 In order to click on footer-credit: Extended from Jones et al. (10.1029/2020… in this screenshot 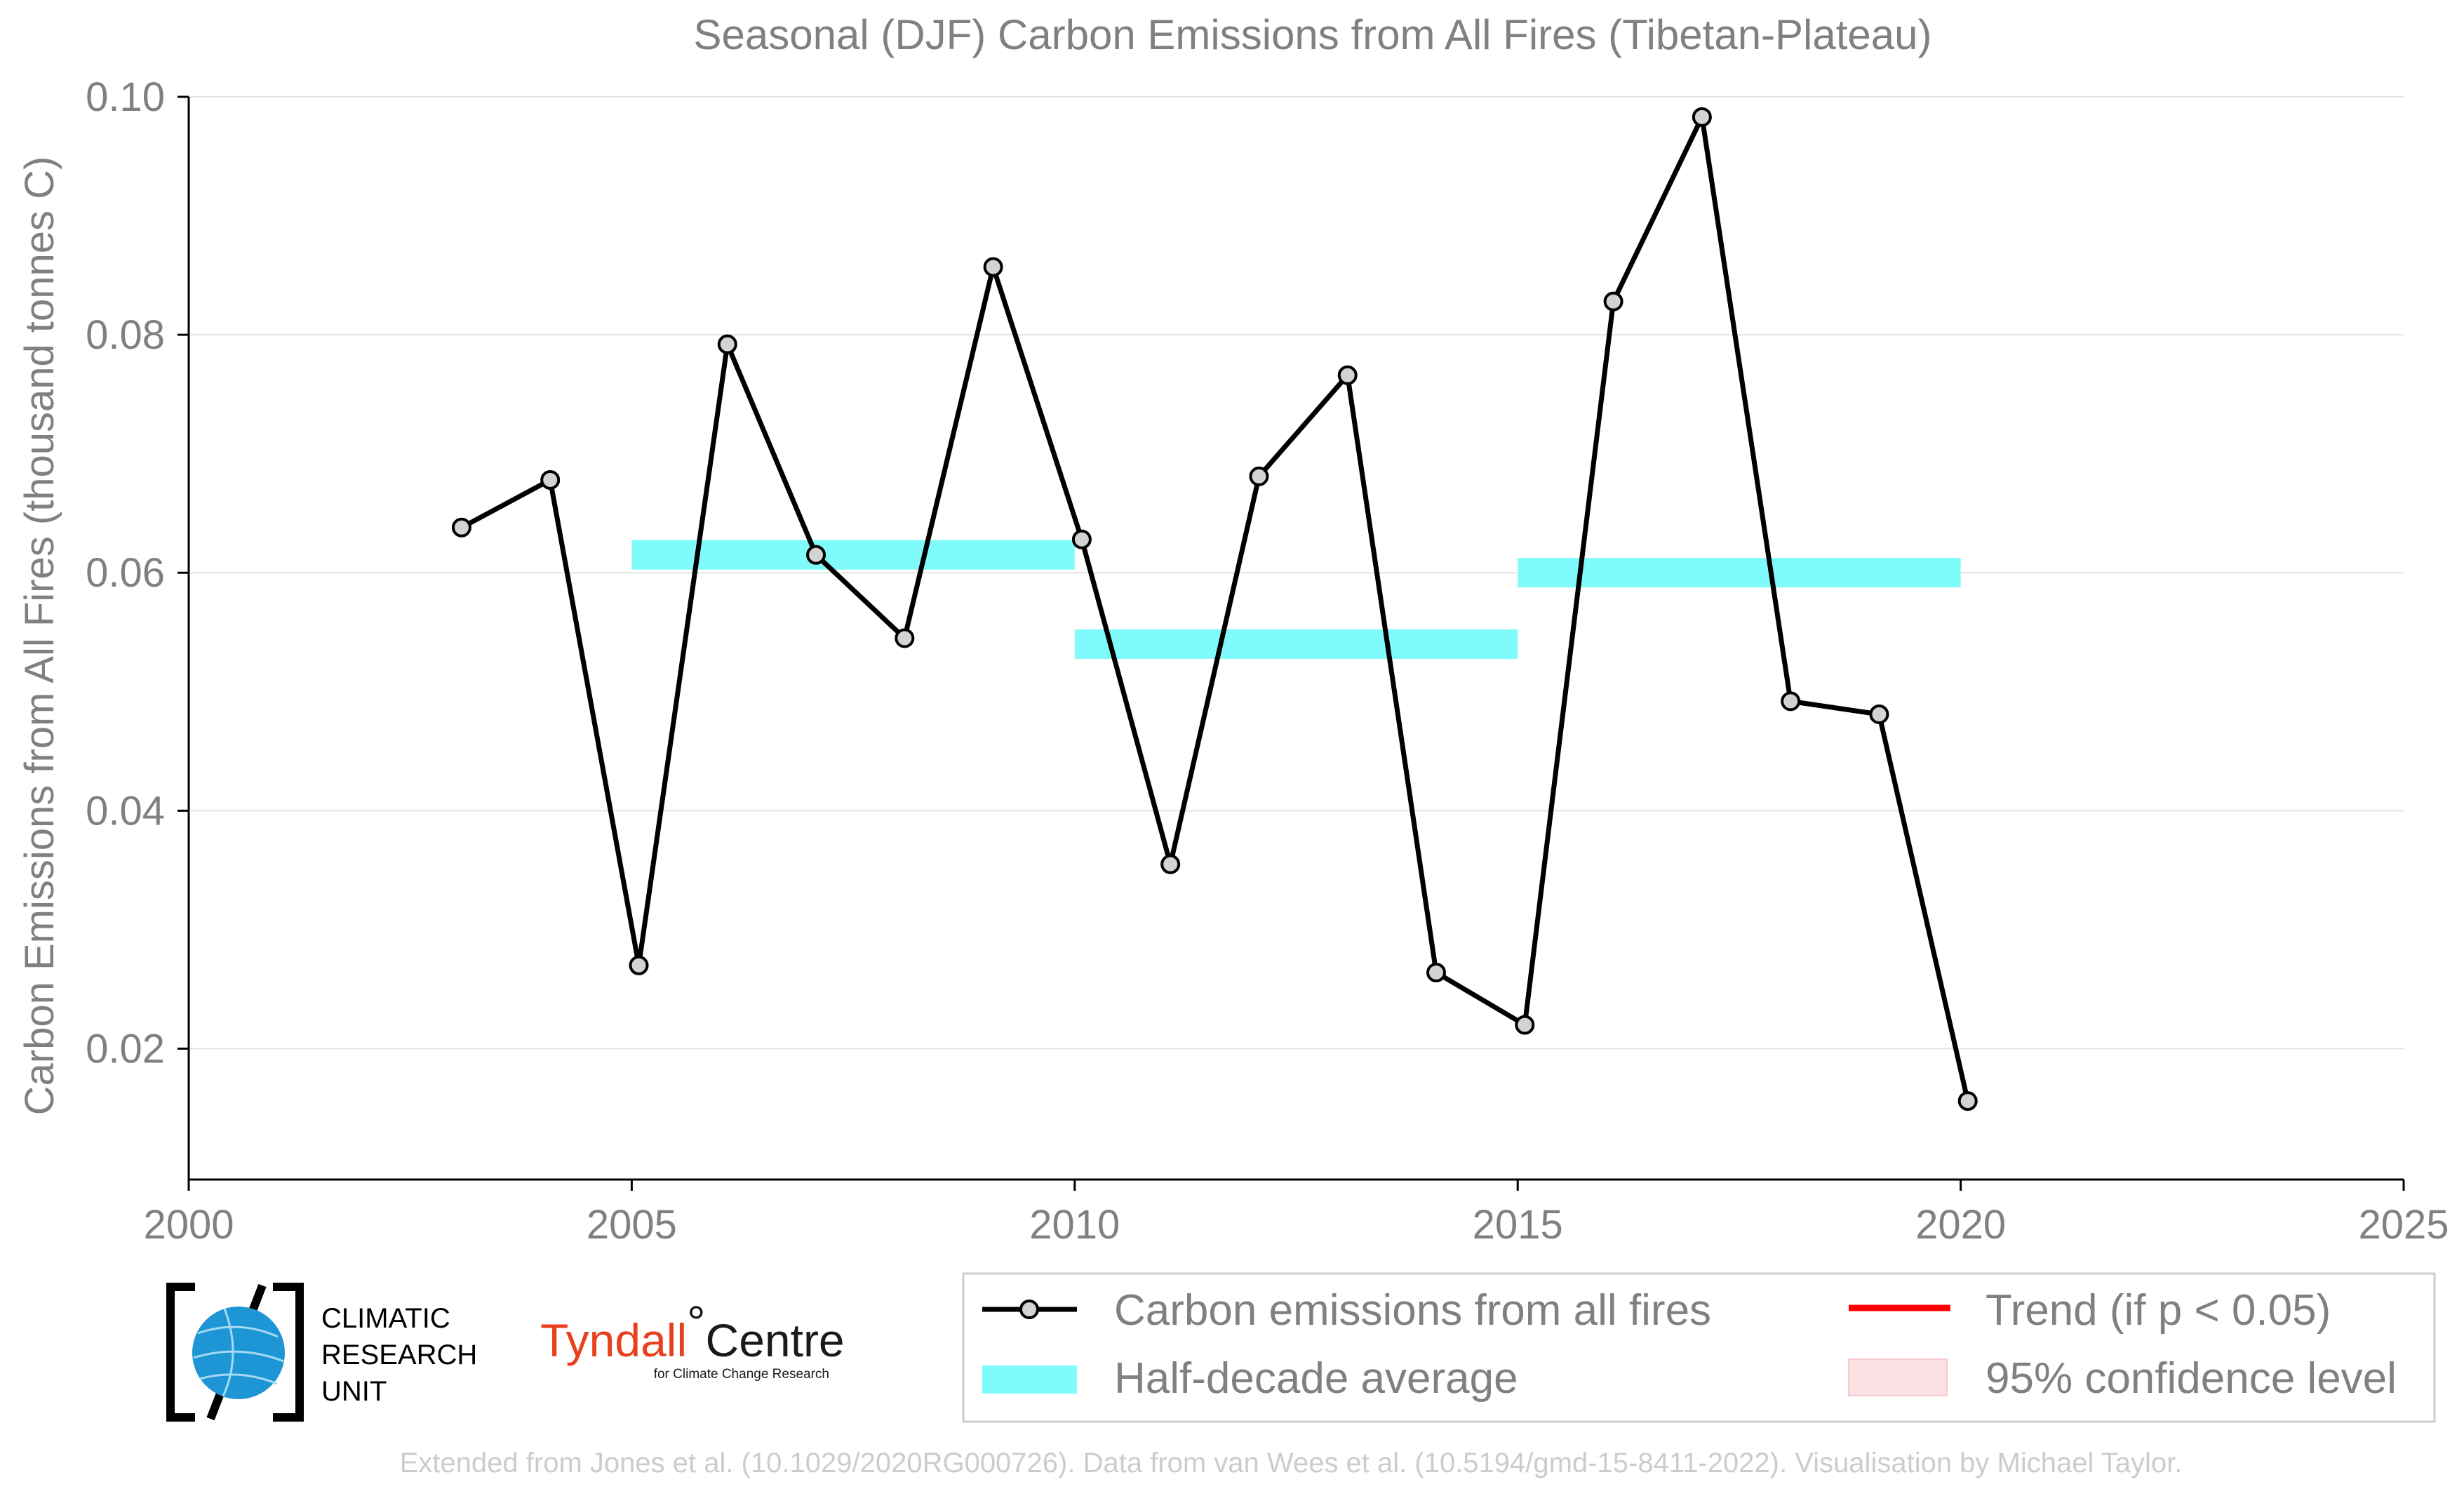, I will do `click(1291, 1463)`.